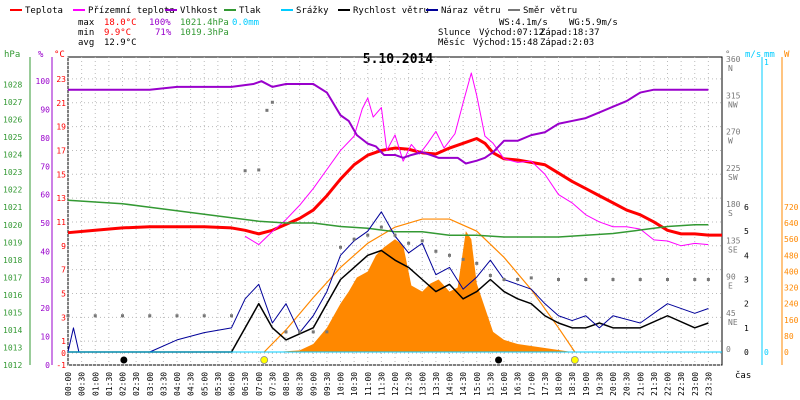 This screenshot has height=400, width=800. What do you see at coordinates (45, 166) in the screenshot?
I see `humidity-tick: 70` at bounding box center [45, 166].